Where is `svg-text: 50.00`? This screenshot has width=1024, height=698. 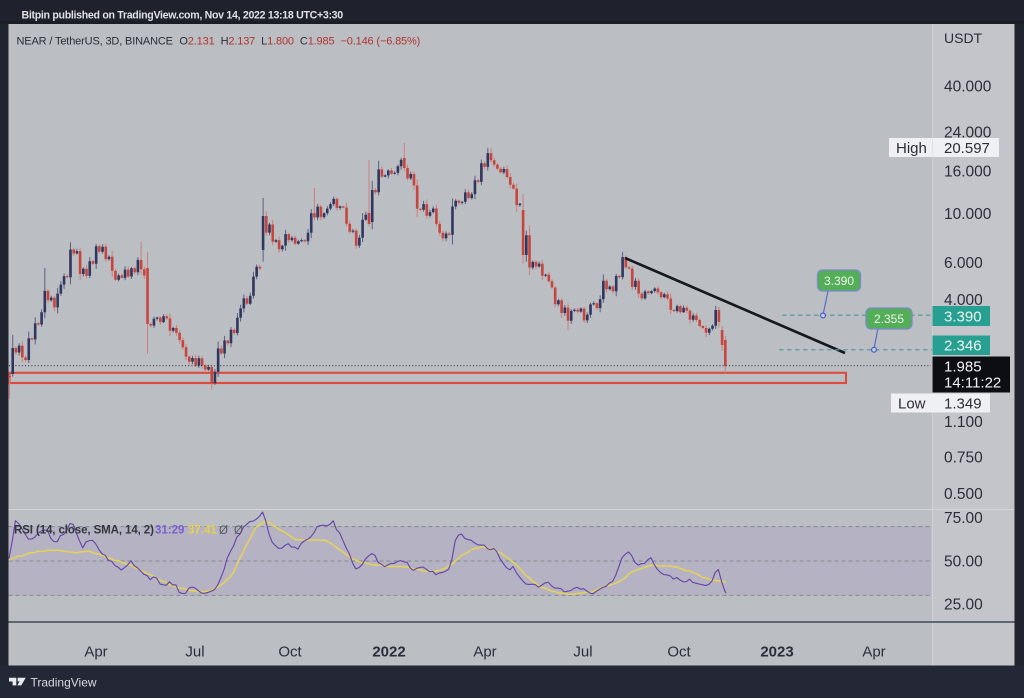 svg-text: 50.00 is located at coordinates (963, 561).